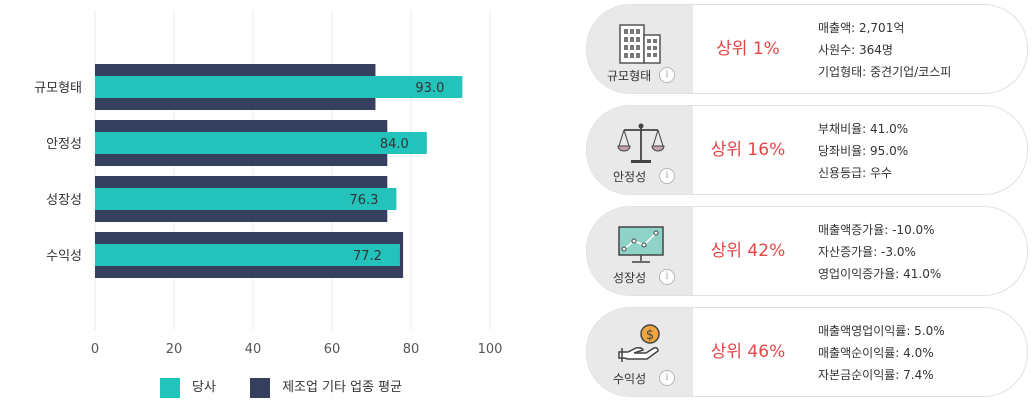  What do you see at coordinates (260, 387) in the screenshot?
I see `legend-swatch-industry` at bounding box center [260, 387].